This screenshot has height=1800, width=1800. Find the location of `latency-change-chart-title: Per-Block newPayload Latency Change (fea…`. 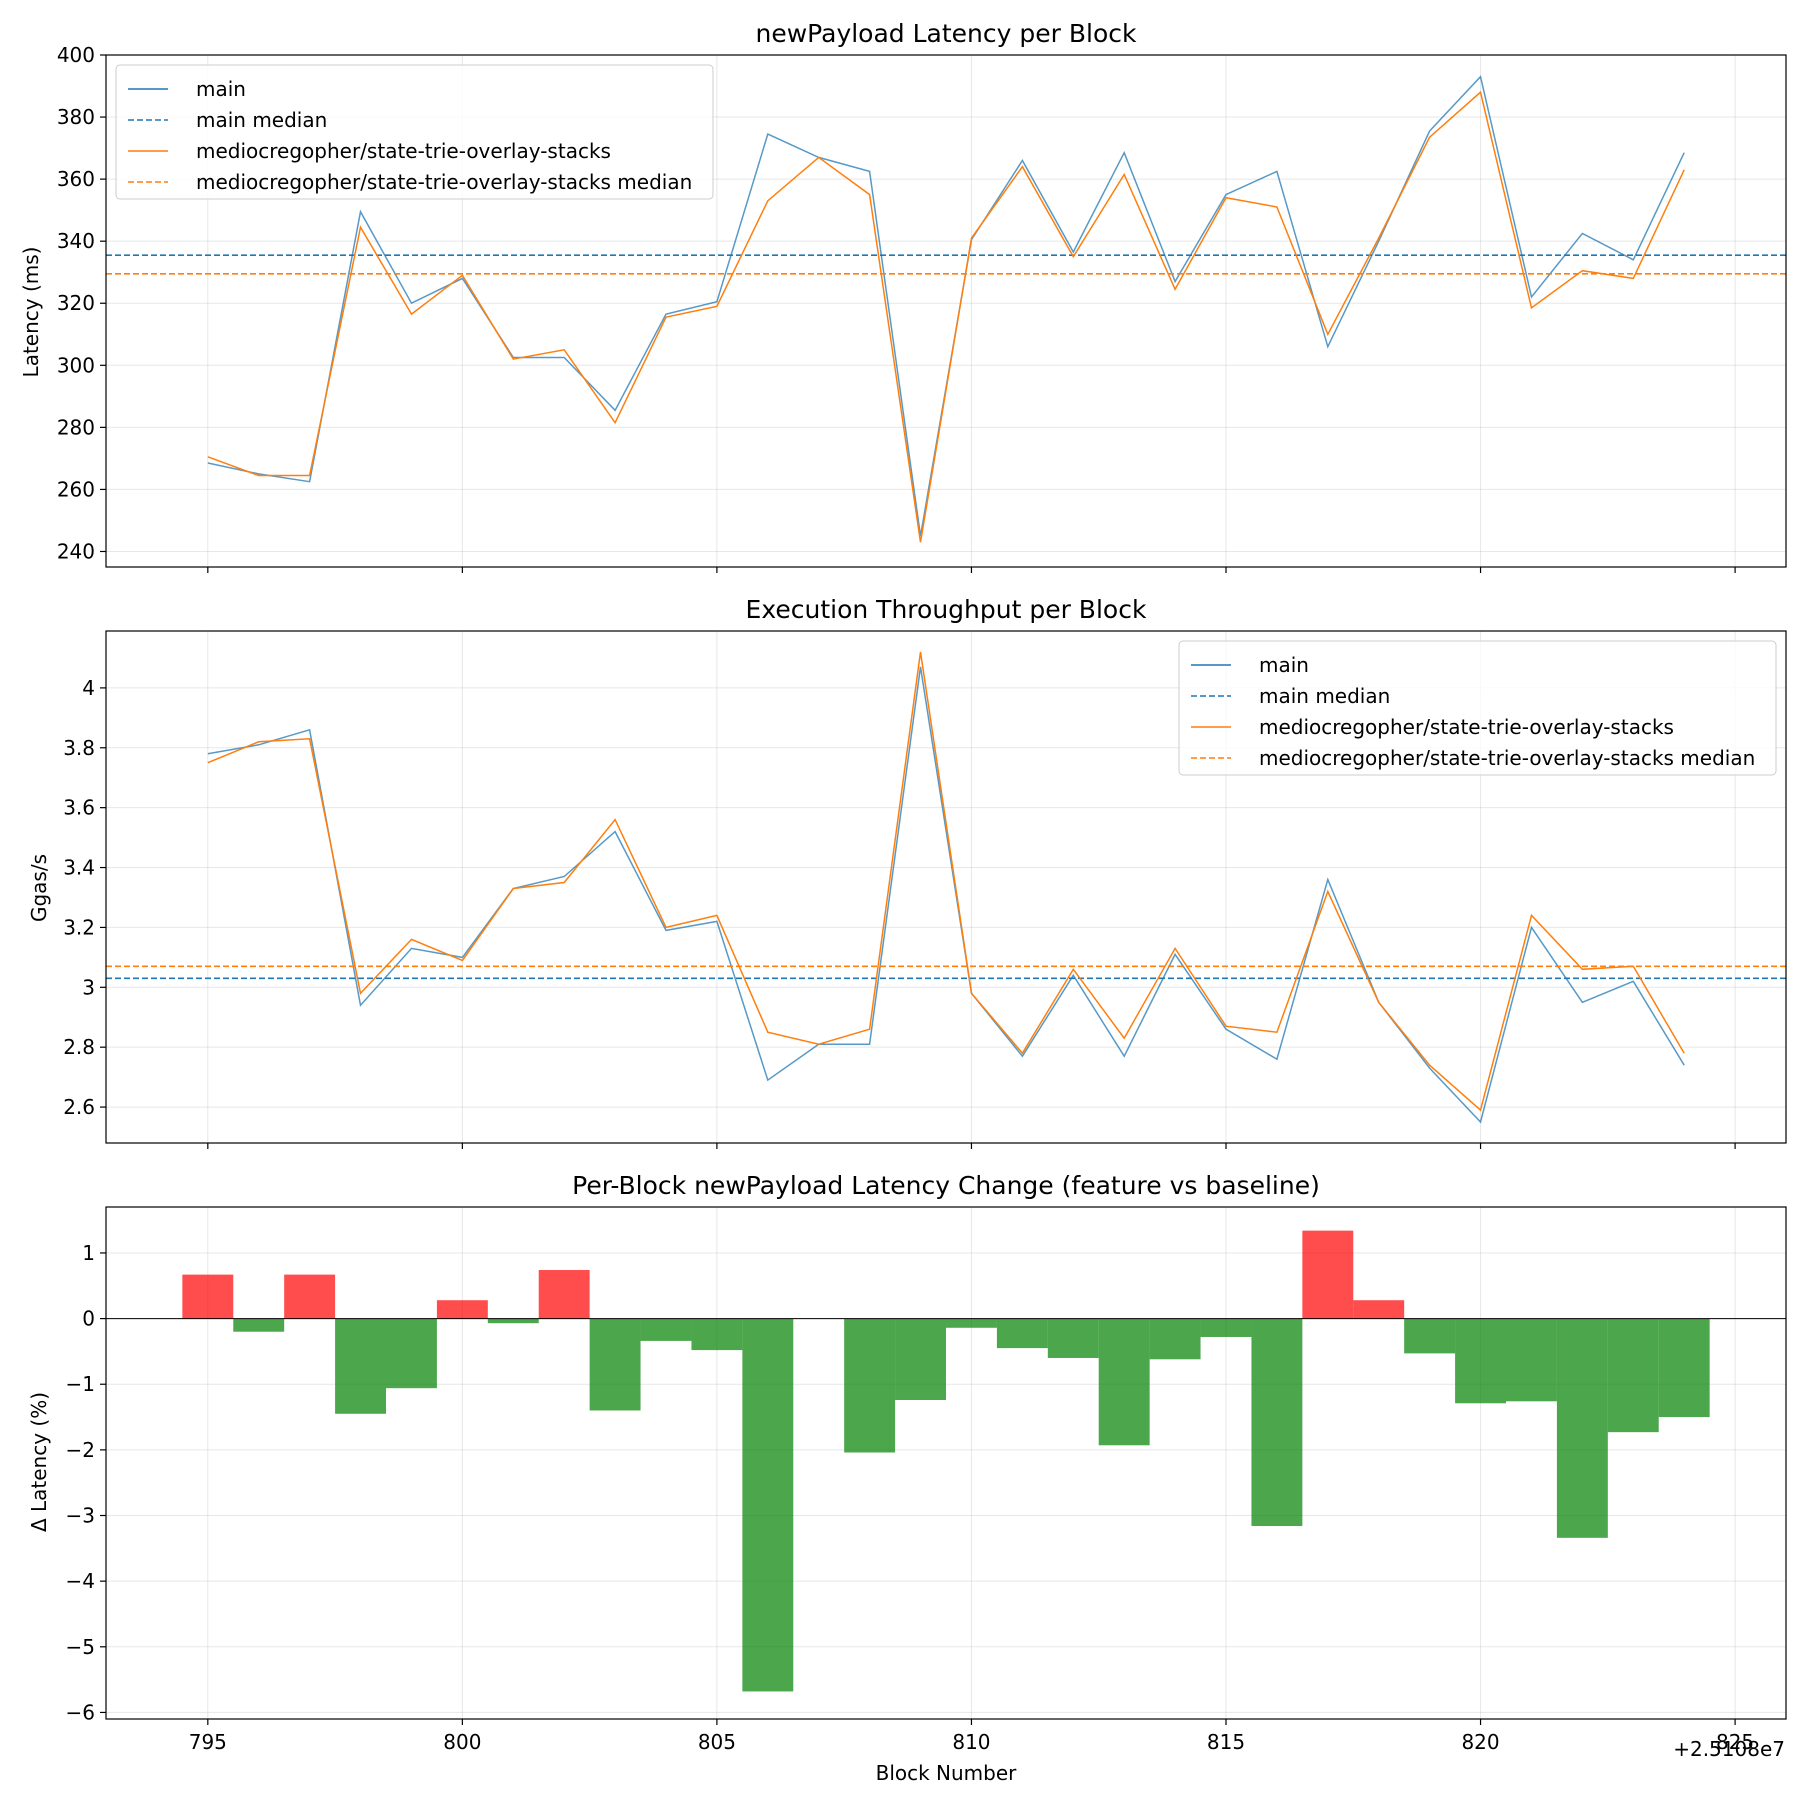

latency-change-chart-title: Per-Block newPayload Latency Change (fea… is located at coordinates (946, 1185).